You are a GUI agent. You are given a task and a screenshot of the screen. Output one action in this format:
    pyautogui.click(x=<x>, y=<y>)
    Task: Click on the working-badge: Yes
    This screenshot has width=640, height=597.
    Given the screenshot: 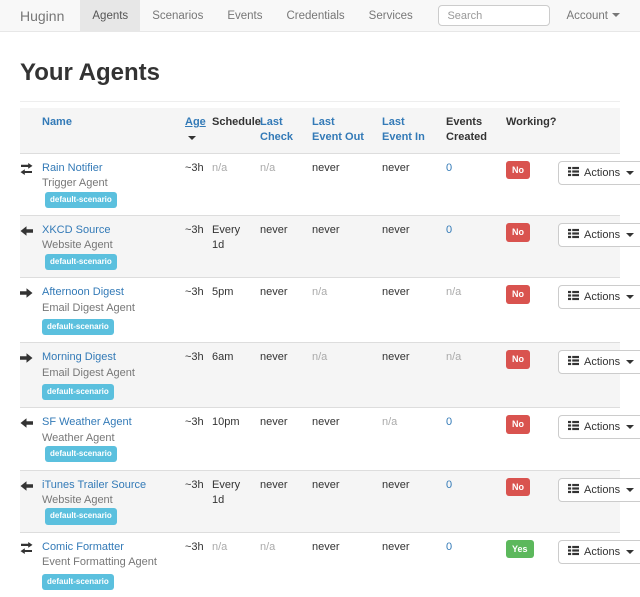 What is the action you would take?
    pyautogui.click(x=520, y=549)
    